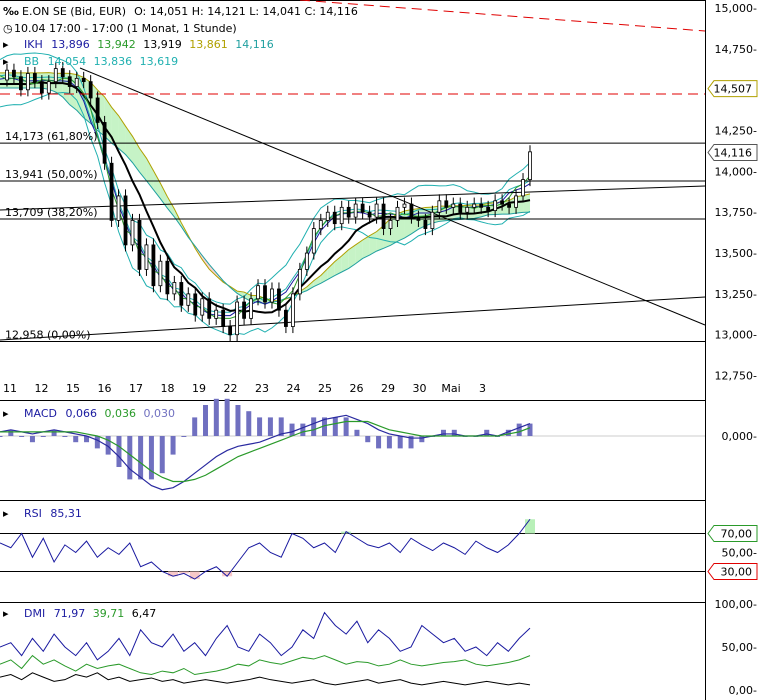 Image resolution: width=758 pixels, height=700 pixels. Describe the element at coordinates (6, 413) in the screenshot. I see `macd-collapse-icon: ▸` at that location.